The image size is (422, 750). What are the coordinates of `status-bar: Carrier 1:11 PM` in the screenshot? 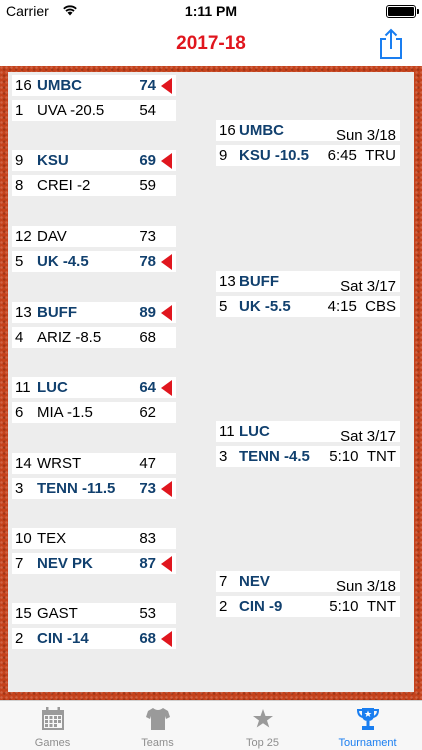 It's located at (211, 11).